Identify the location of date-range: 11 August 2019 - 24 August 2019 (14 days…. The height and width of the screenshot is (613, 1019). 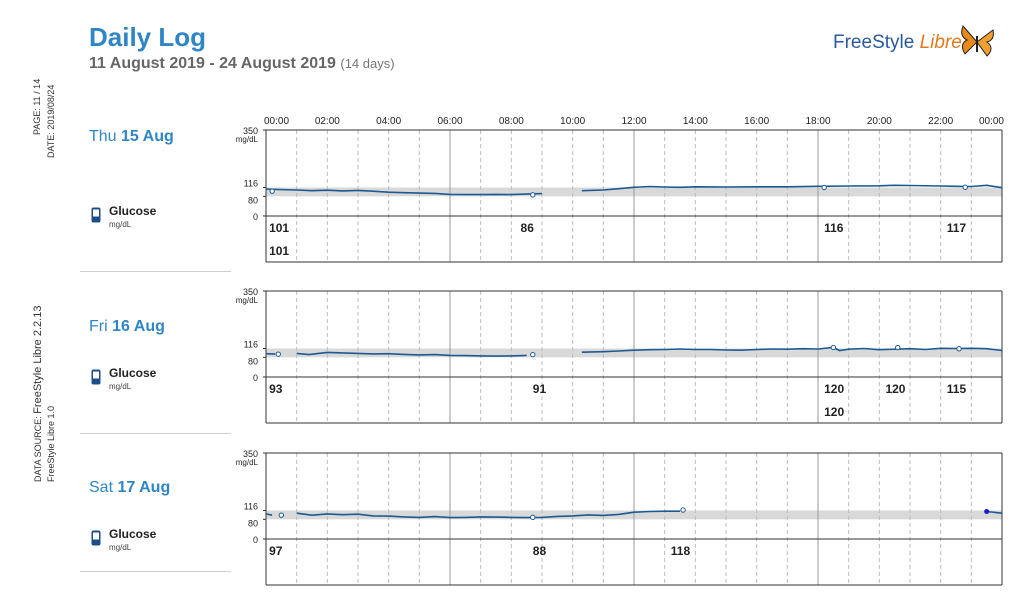
(242, 64).